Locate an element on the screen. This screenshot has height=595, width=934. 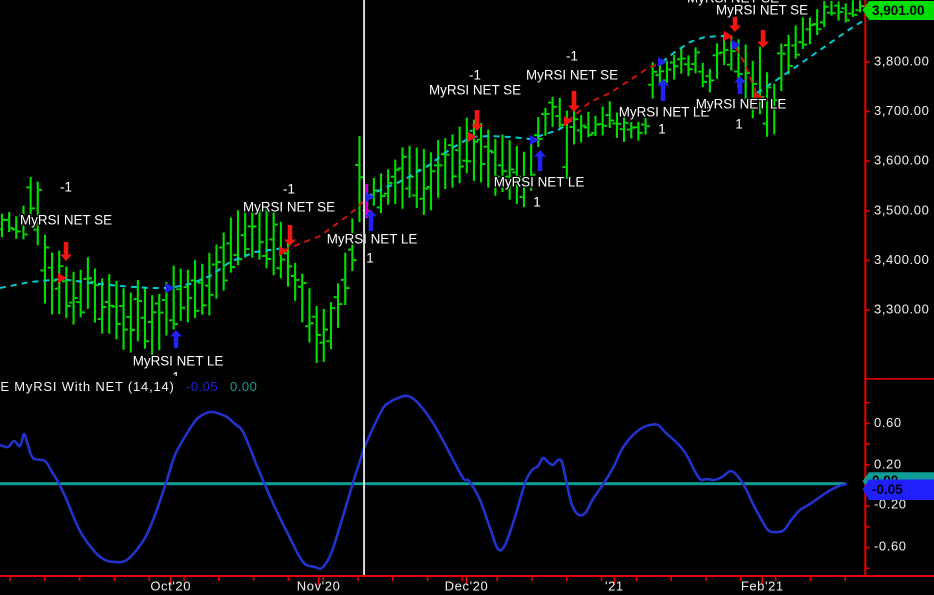
svg-text: 3,300.00 is located at coordinates (901, 308).